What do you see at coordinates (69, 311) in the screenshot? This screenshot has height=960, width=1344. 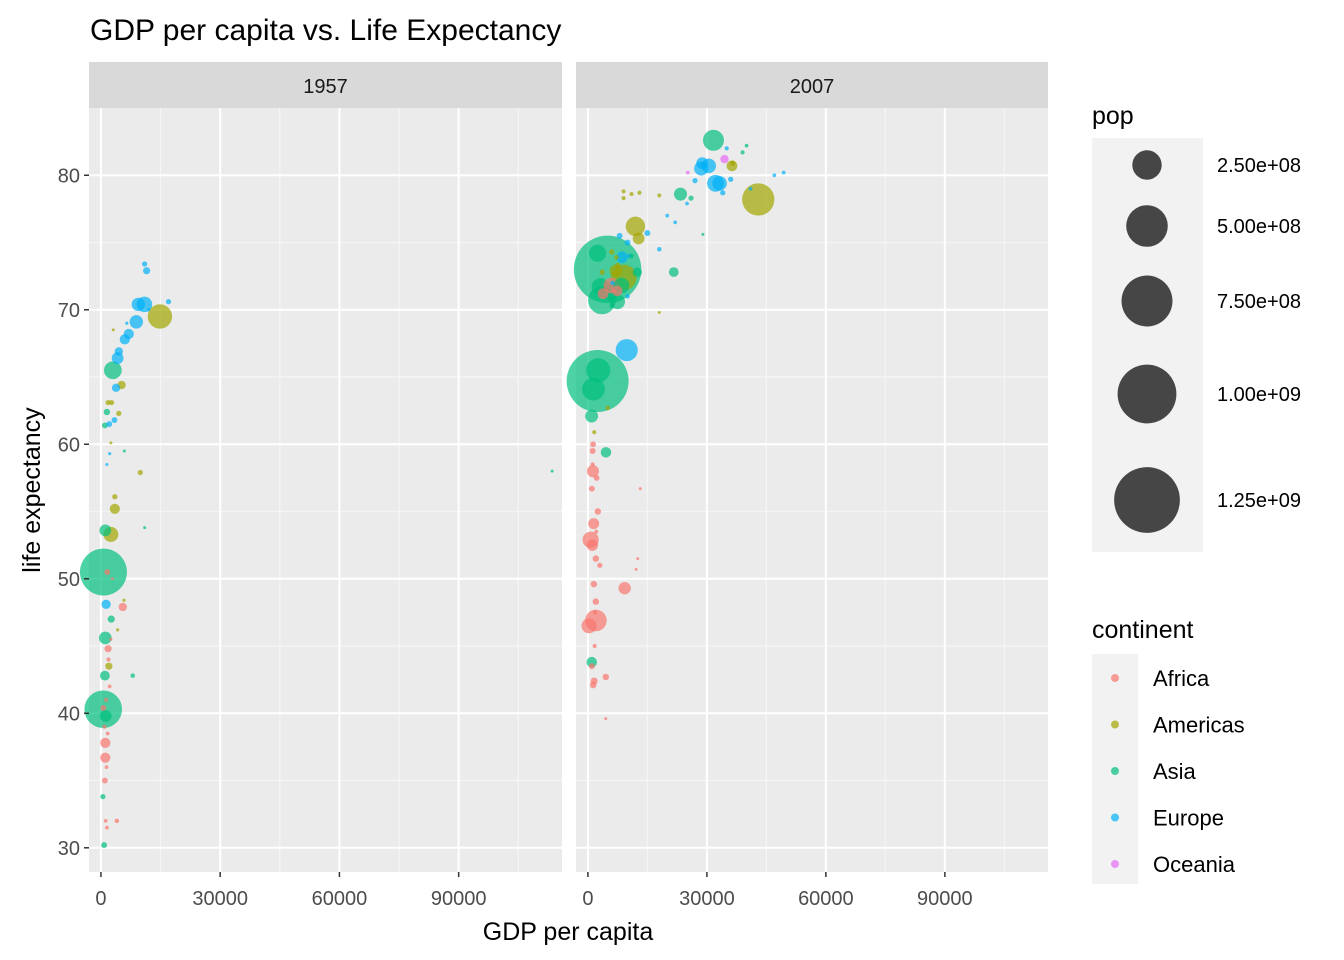 I see `y-tick-label: 70` at bounding box center [69, 311].